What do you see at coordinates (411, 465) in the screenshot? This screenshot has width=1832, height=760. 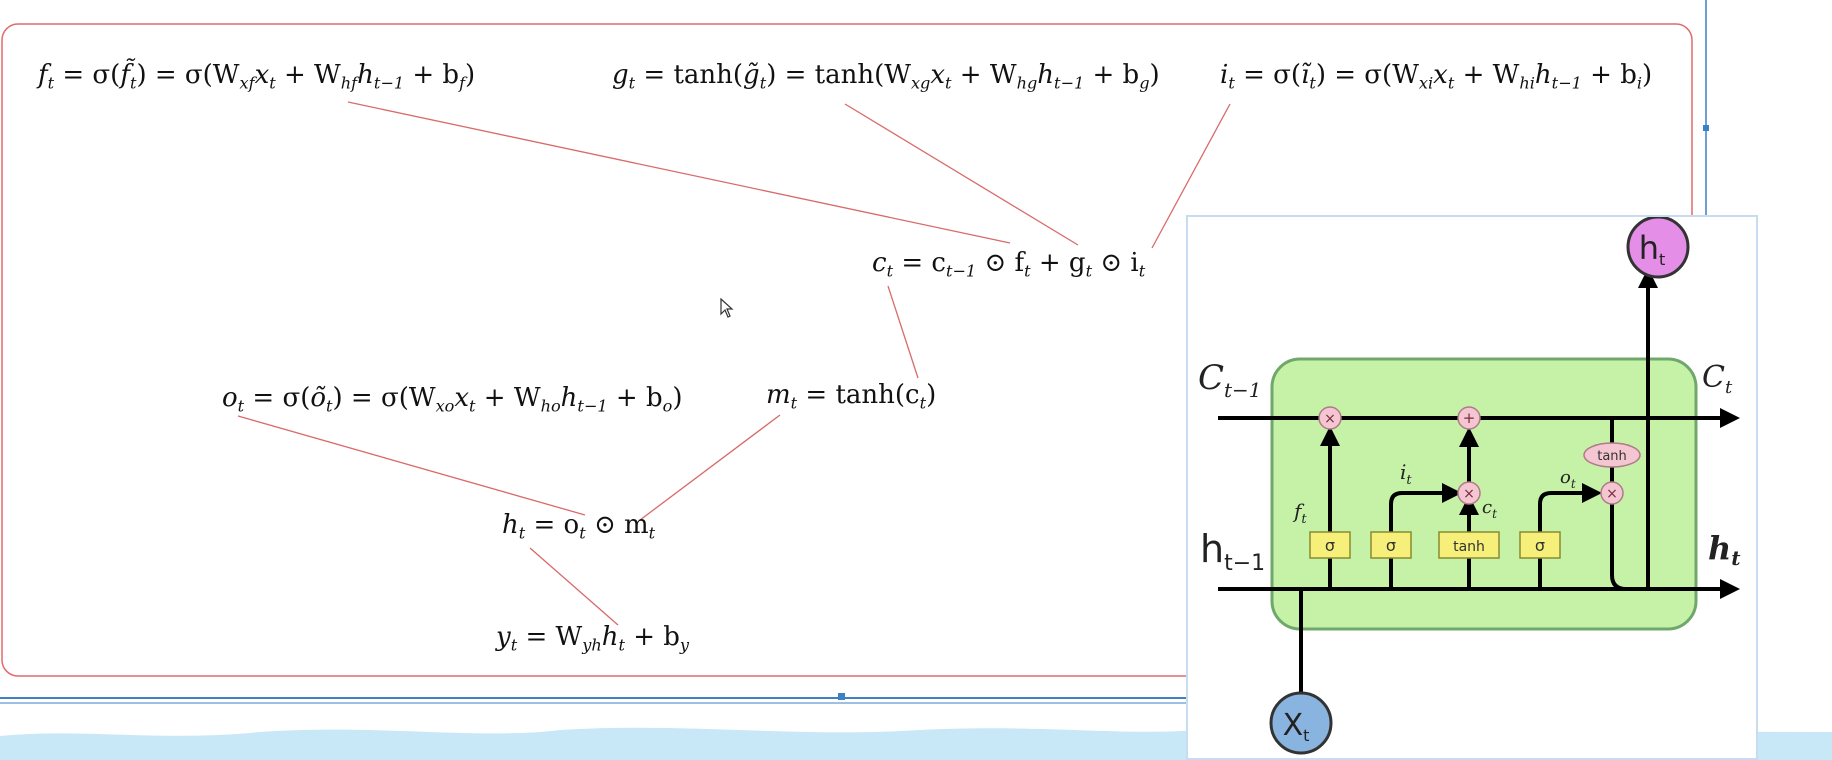 I see `connector-output-to-hidden` at bounding box center [411, 465].